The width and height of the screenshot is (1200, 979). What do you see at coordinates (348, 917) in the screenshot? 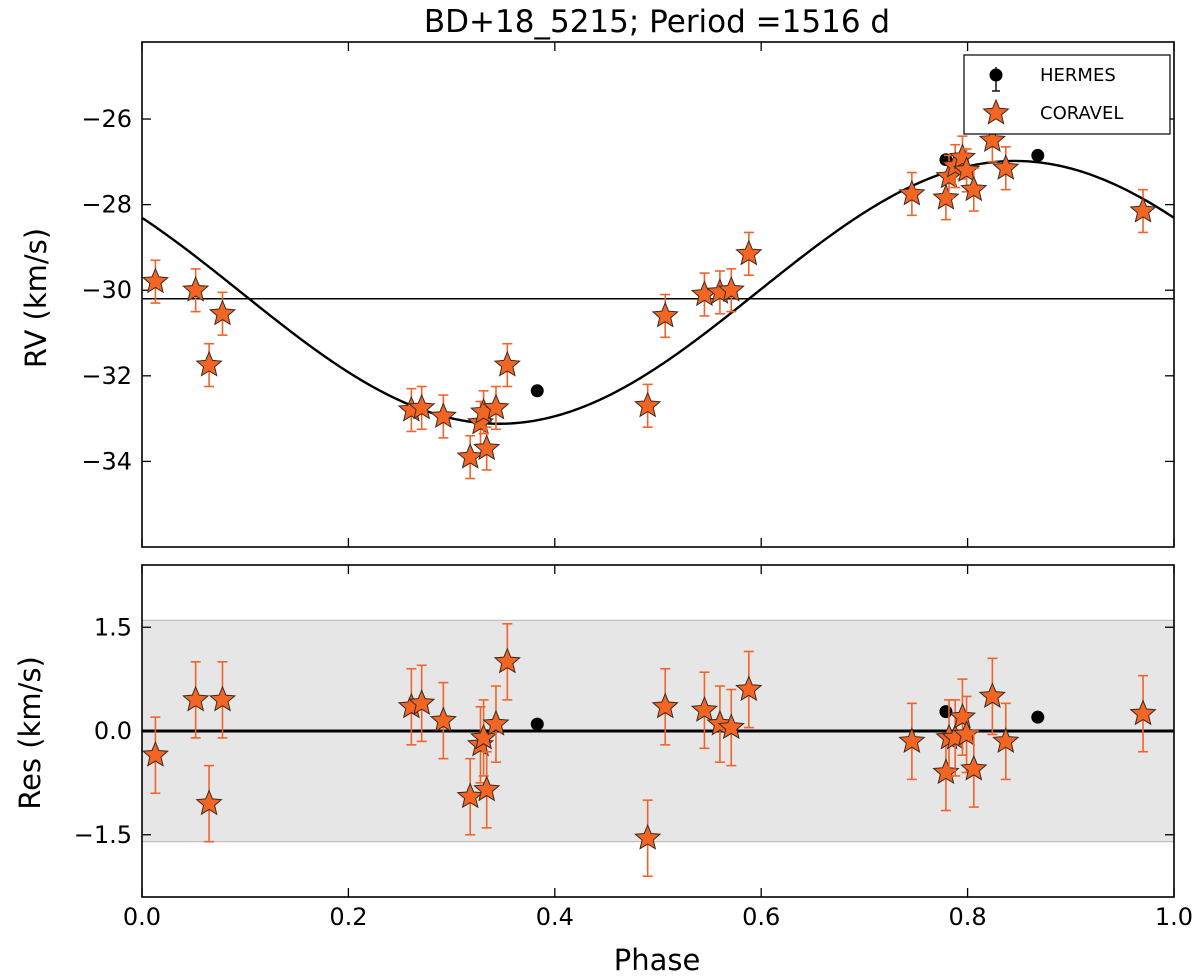
I see `x-tick-label: 0.2` at bounding box center [348, 917].